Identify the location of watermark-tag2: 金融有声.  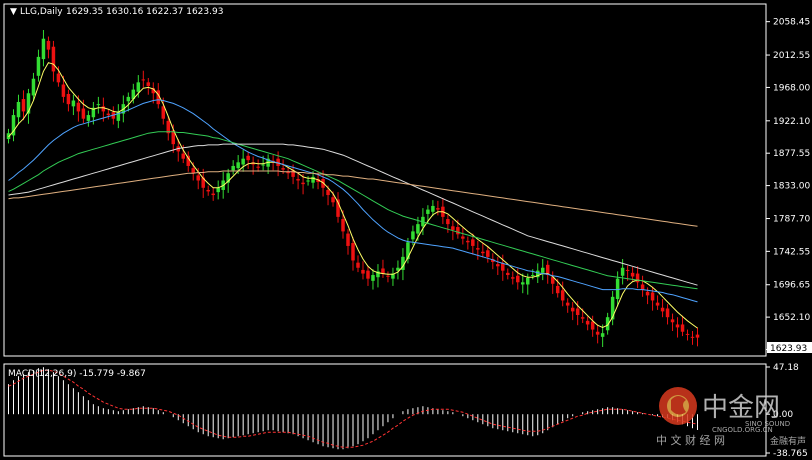
(788, 441).